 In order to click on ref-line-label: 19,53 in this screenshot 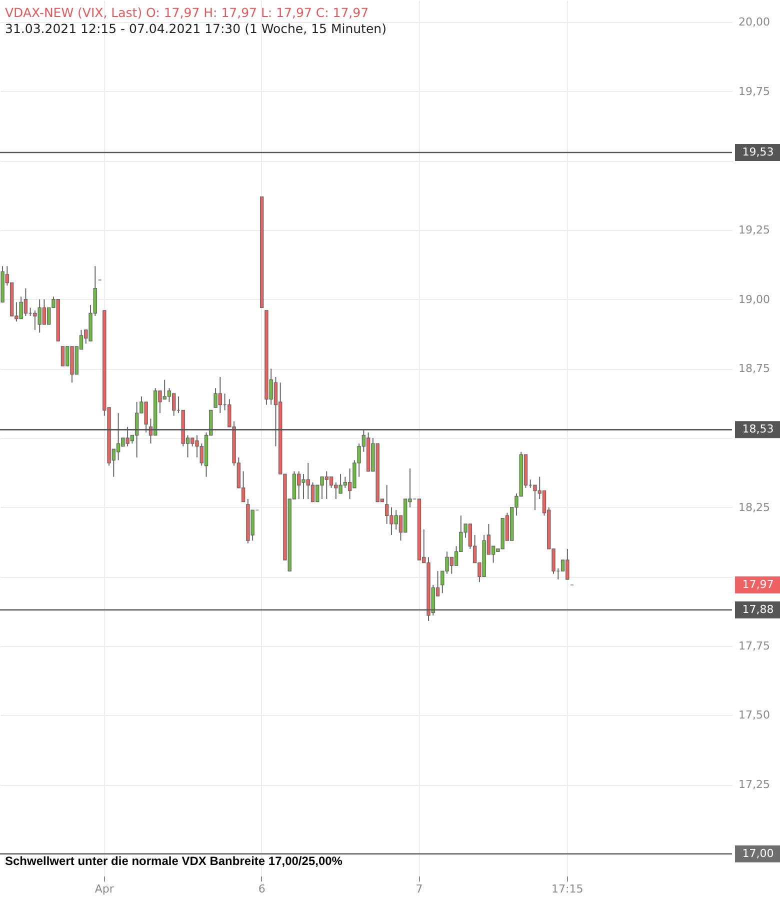, I will do `click(758, 151)`.